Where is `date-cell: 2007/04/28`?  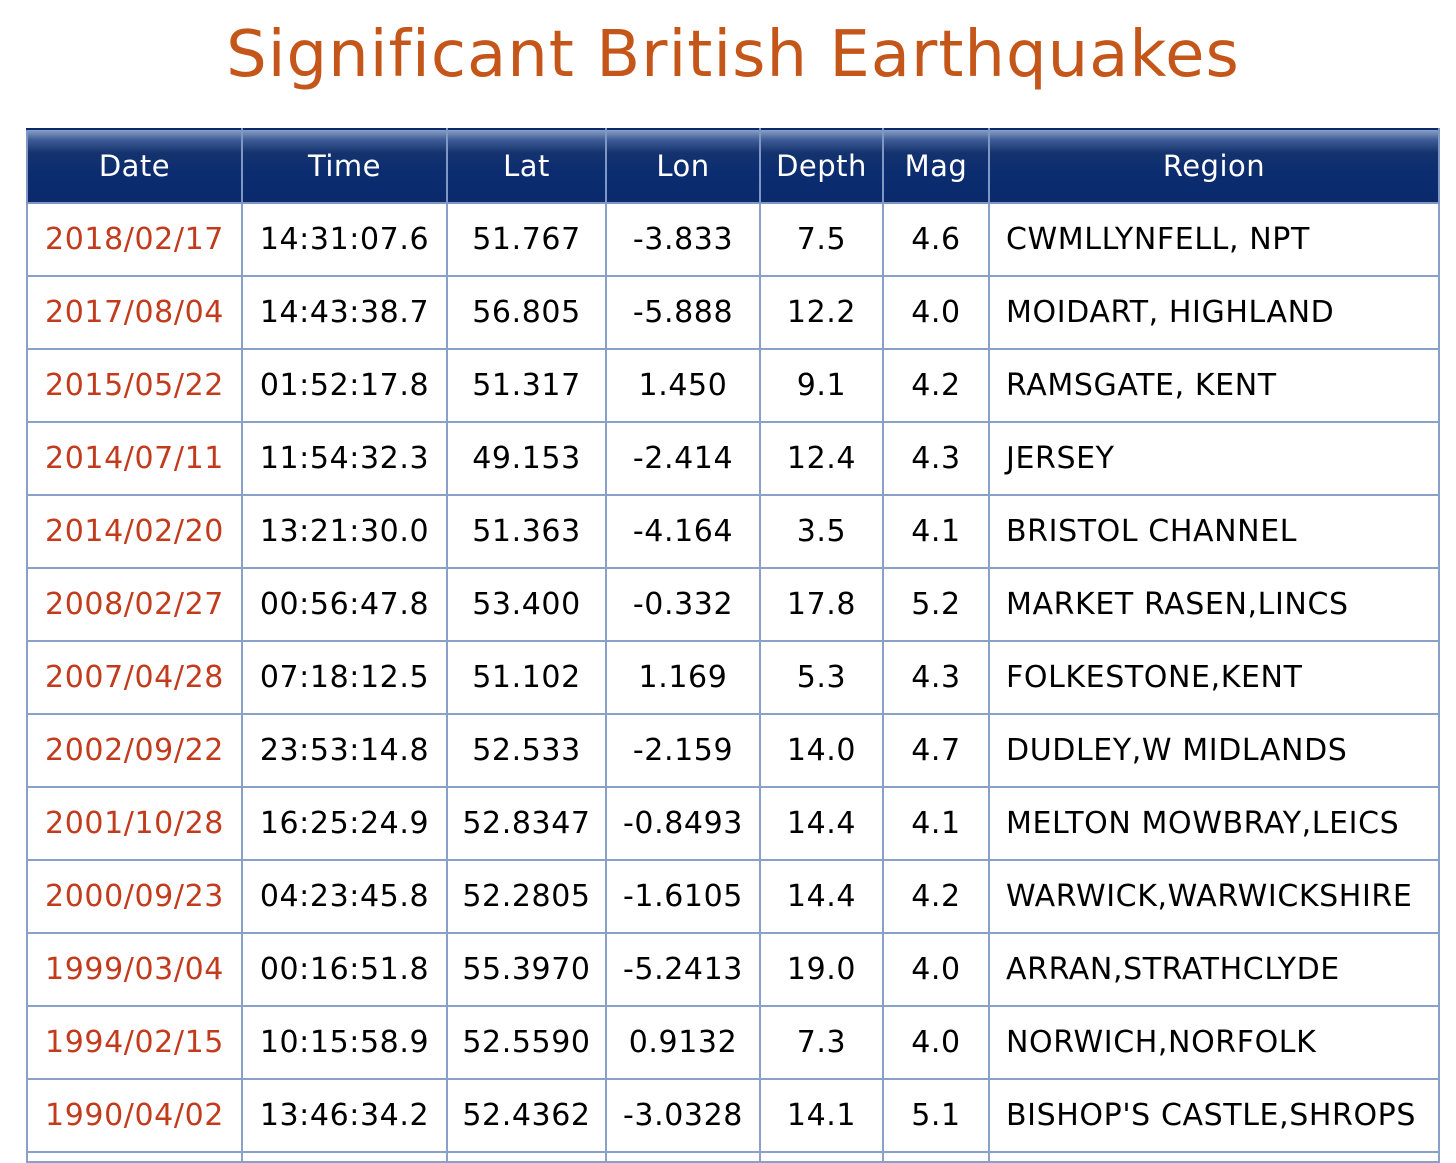 date-cell: 2007/04/28 is located at coordinates (134, 677).